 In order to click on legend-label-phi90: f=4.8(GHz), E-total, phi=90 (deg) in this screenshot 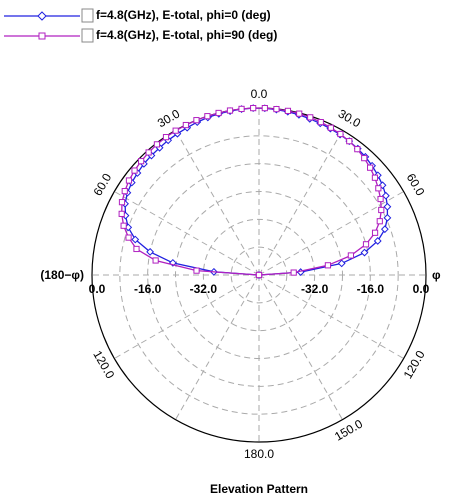, I will do `click(187, 35)`.